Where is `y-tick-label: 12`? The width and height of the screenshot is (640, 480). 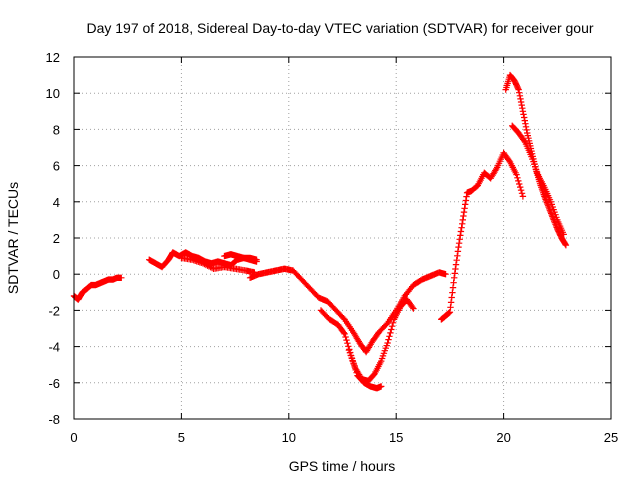 y-tick-label: 12 is located at coordinates (53, 57).